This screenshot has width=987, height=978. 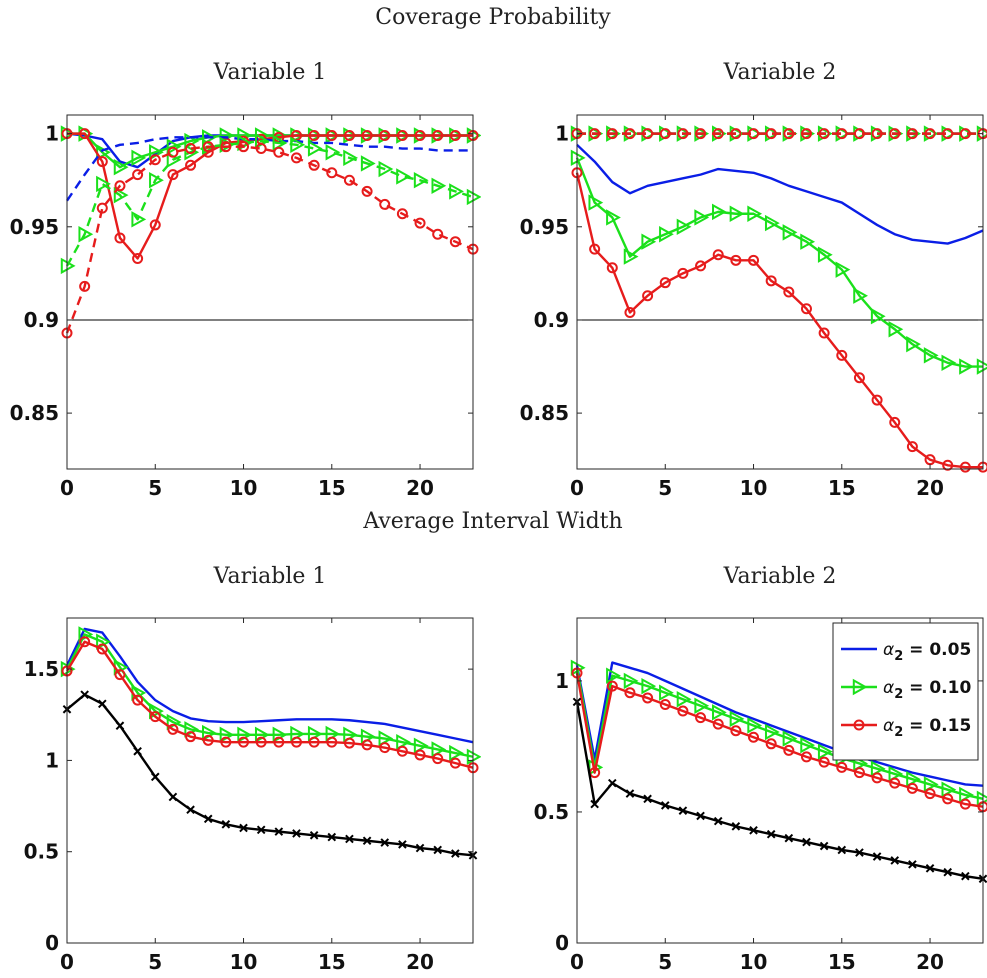 What do you see at coordinates (860, 687) in the screenshot?
I see `legend-marker` at bounding box center [860, 687].